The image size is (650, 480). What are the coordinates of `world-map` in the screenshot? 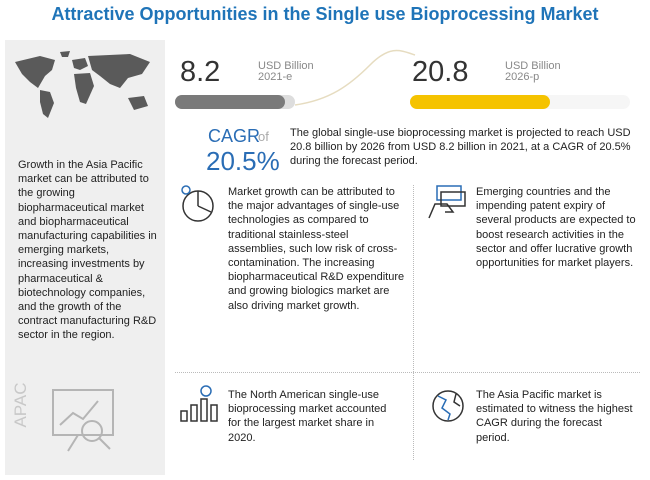 It's located at (82, 84).